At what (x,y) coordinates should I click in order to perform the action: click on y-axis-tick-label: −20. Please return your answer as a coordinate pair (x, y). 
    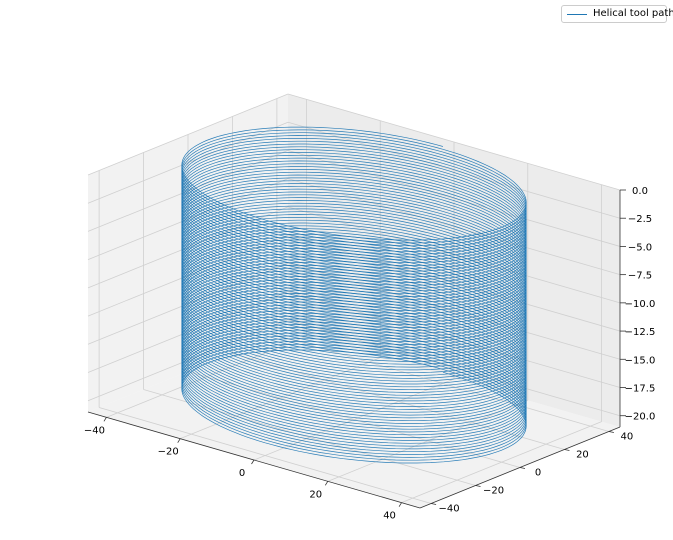
    Looking at the image, I should click on (493, 491).